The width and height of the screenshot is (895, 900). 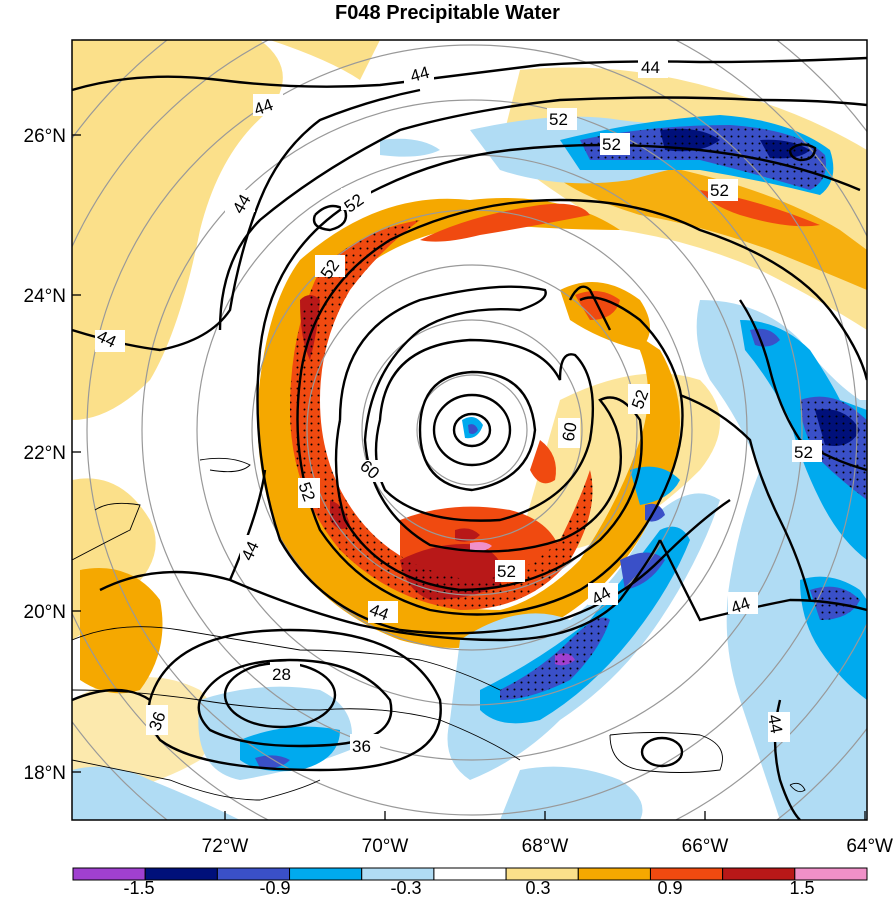 I want to click on map-title: F048 Precipitable Water, so click(x=447, y=13).